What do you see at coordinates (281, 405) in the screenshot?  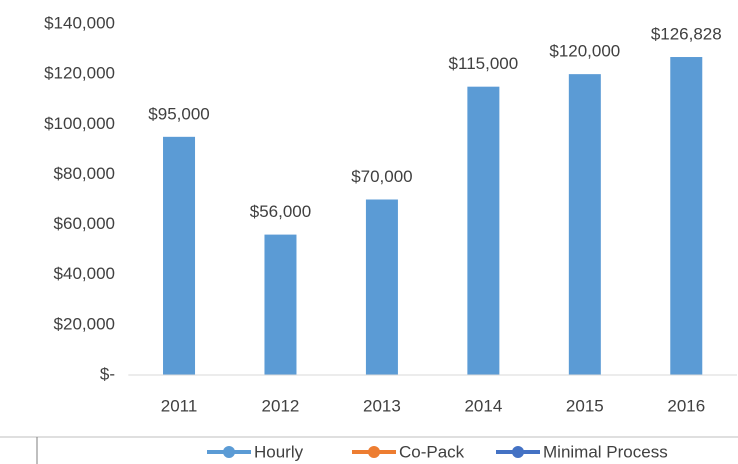 I see `x-tick-label: 2012` at bounding box center [281, 405].